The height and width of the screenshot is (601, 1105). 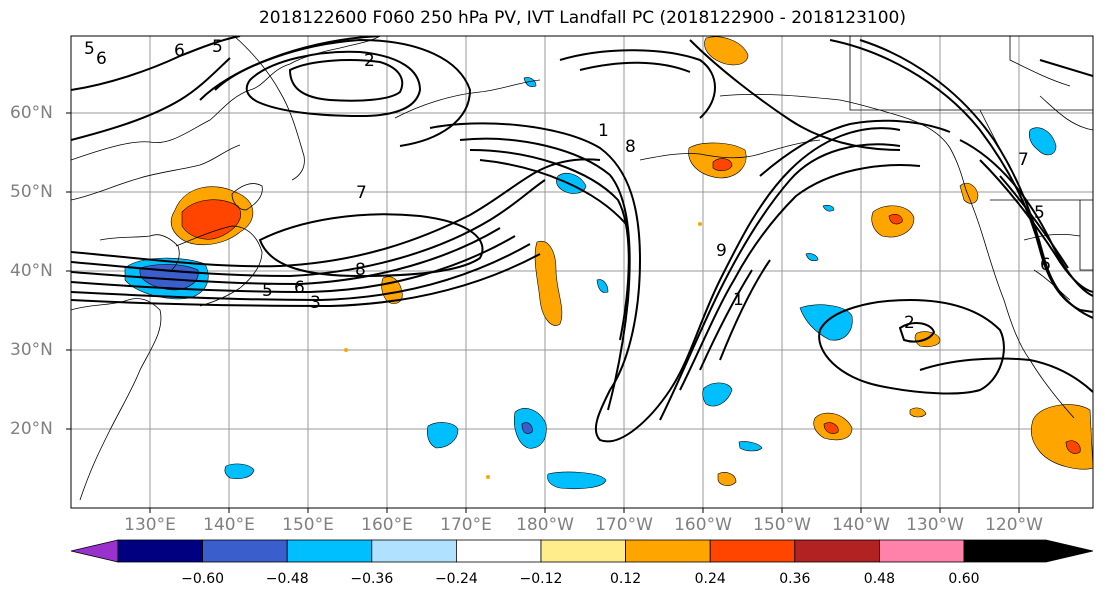 I want to click on latitude-label: 40°N, so click(x=31, y=271).